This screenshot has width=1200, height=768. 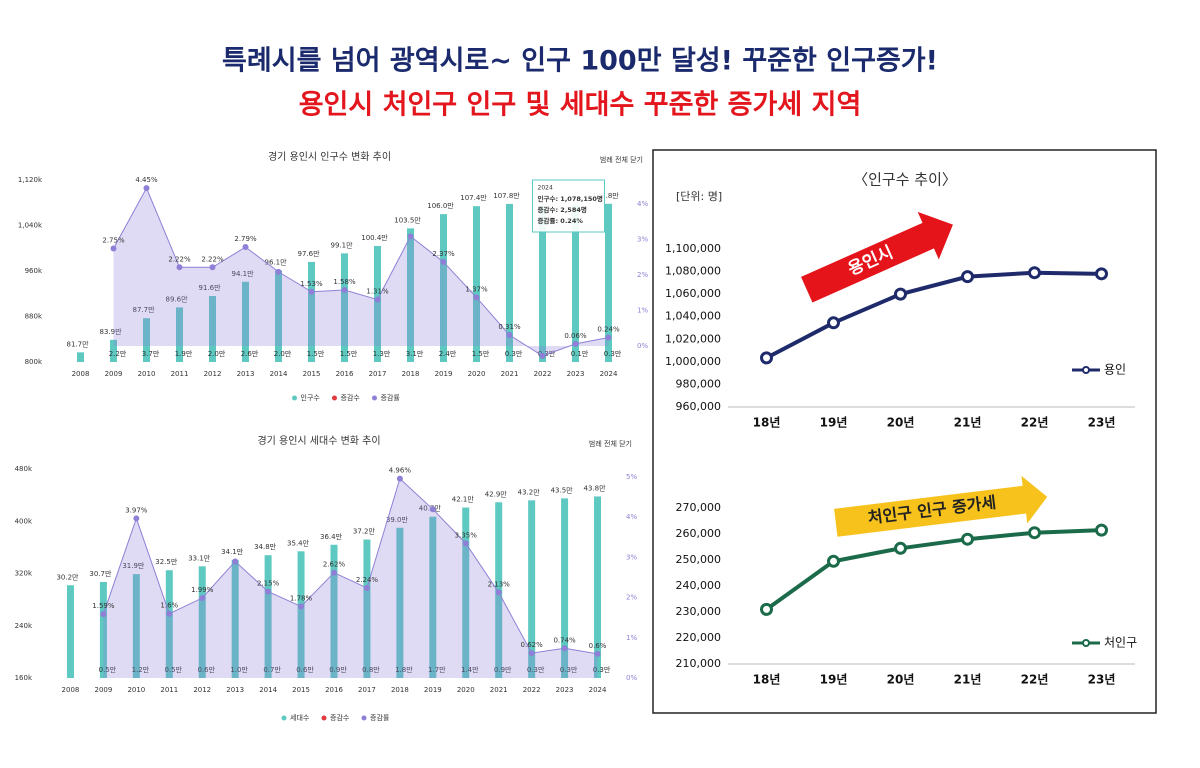 What do you see at coordinates (499, 690) in the screenshot?
I see `x-tick-label: 2021` at bounding box center [499, 690].